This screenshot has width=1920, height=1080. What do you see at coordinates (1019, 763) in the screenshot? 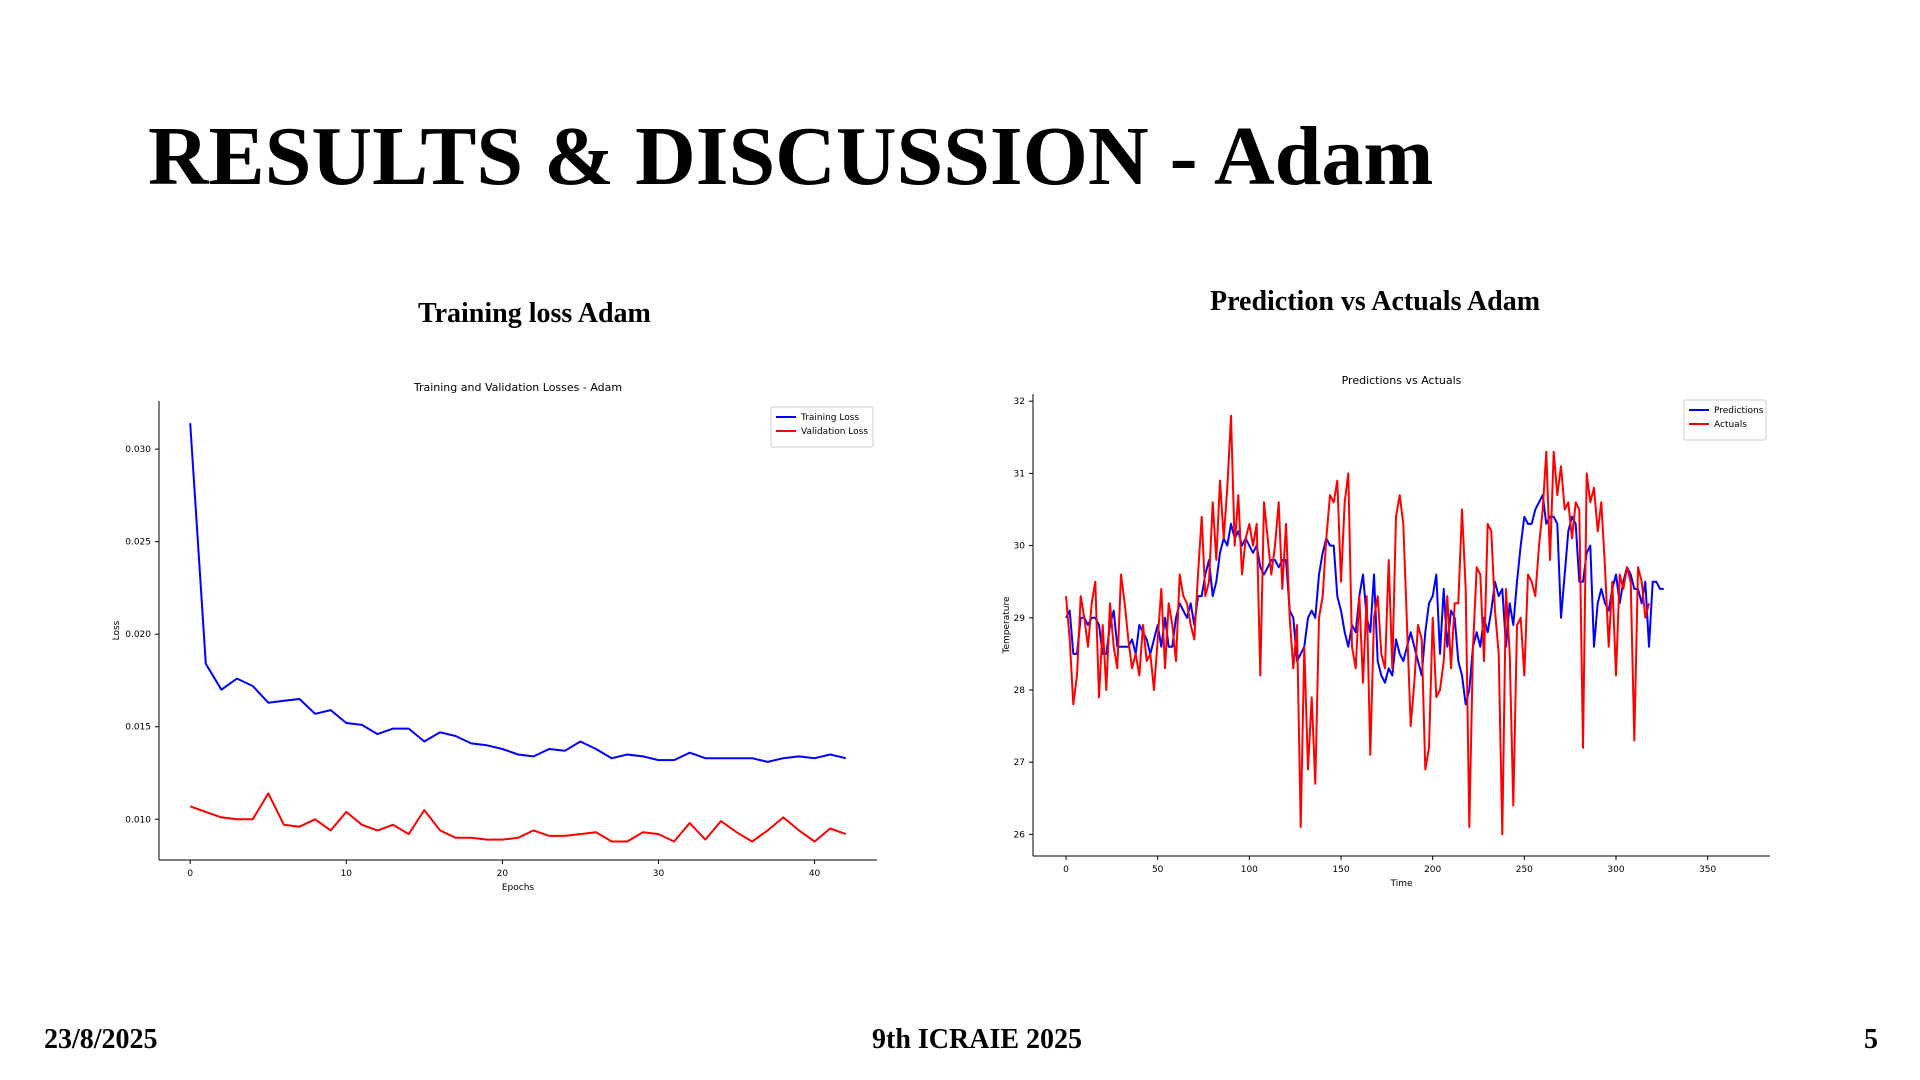
I see `pred-chart-y-tick-label: 27` at bounding box center [1019, 763].